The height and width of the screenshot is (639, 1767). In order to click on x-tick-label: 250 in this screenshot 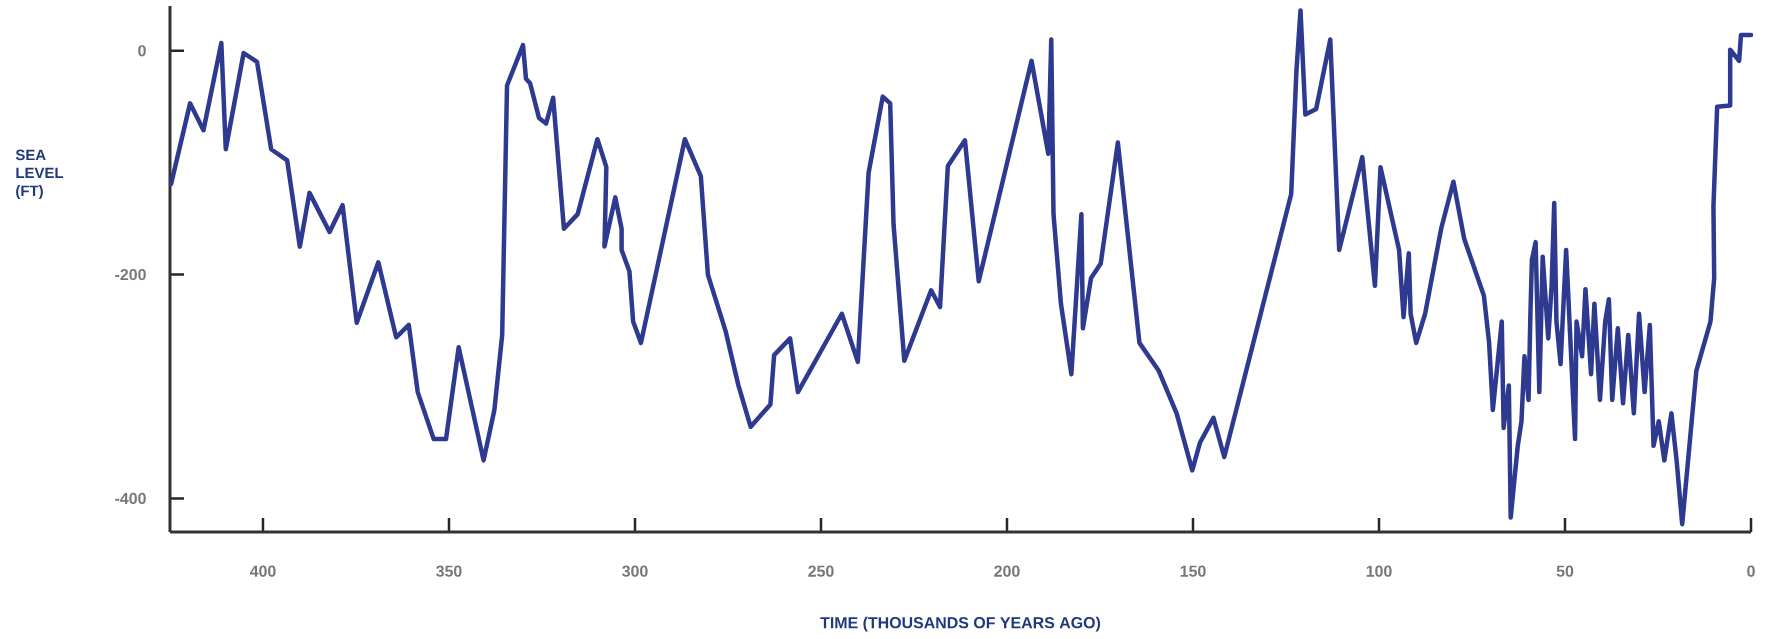, I will do `click(821, 571)`.